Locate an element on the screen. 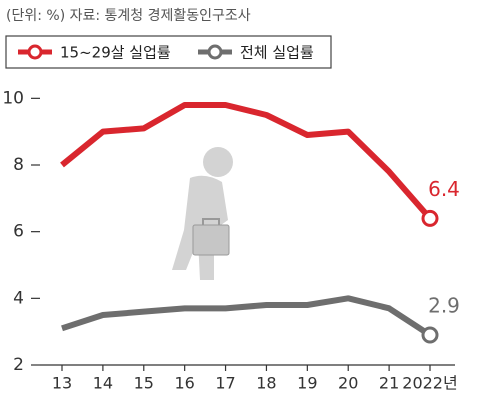 The width and height of the screenshot is (492, 402). source: (단위: %) 자료: 통계청 경제활동인구조사 is located at coordinates (128, 16).